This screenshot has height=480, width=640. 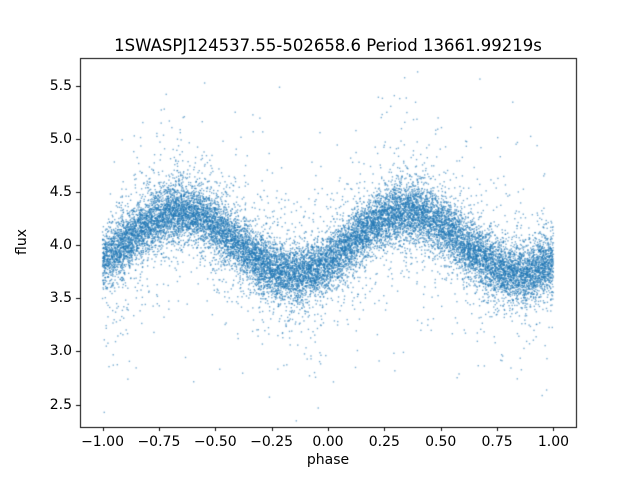 What do you see at coordinates (553, 442) in the screenshot?
I see `x-tick-label: 1.00` at bounding box center [553, 442].